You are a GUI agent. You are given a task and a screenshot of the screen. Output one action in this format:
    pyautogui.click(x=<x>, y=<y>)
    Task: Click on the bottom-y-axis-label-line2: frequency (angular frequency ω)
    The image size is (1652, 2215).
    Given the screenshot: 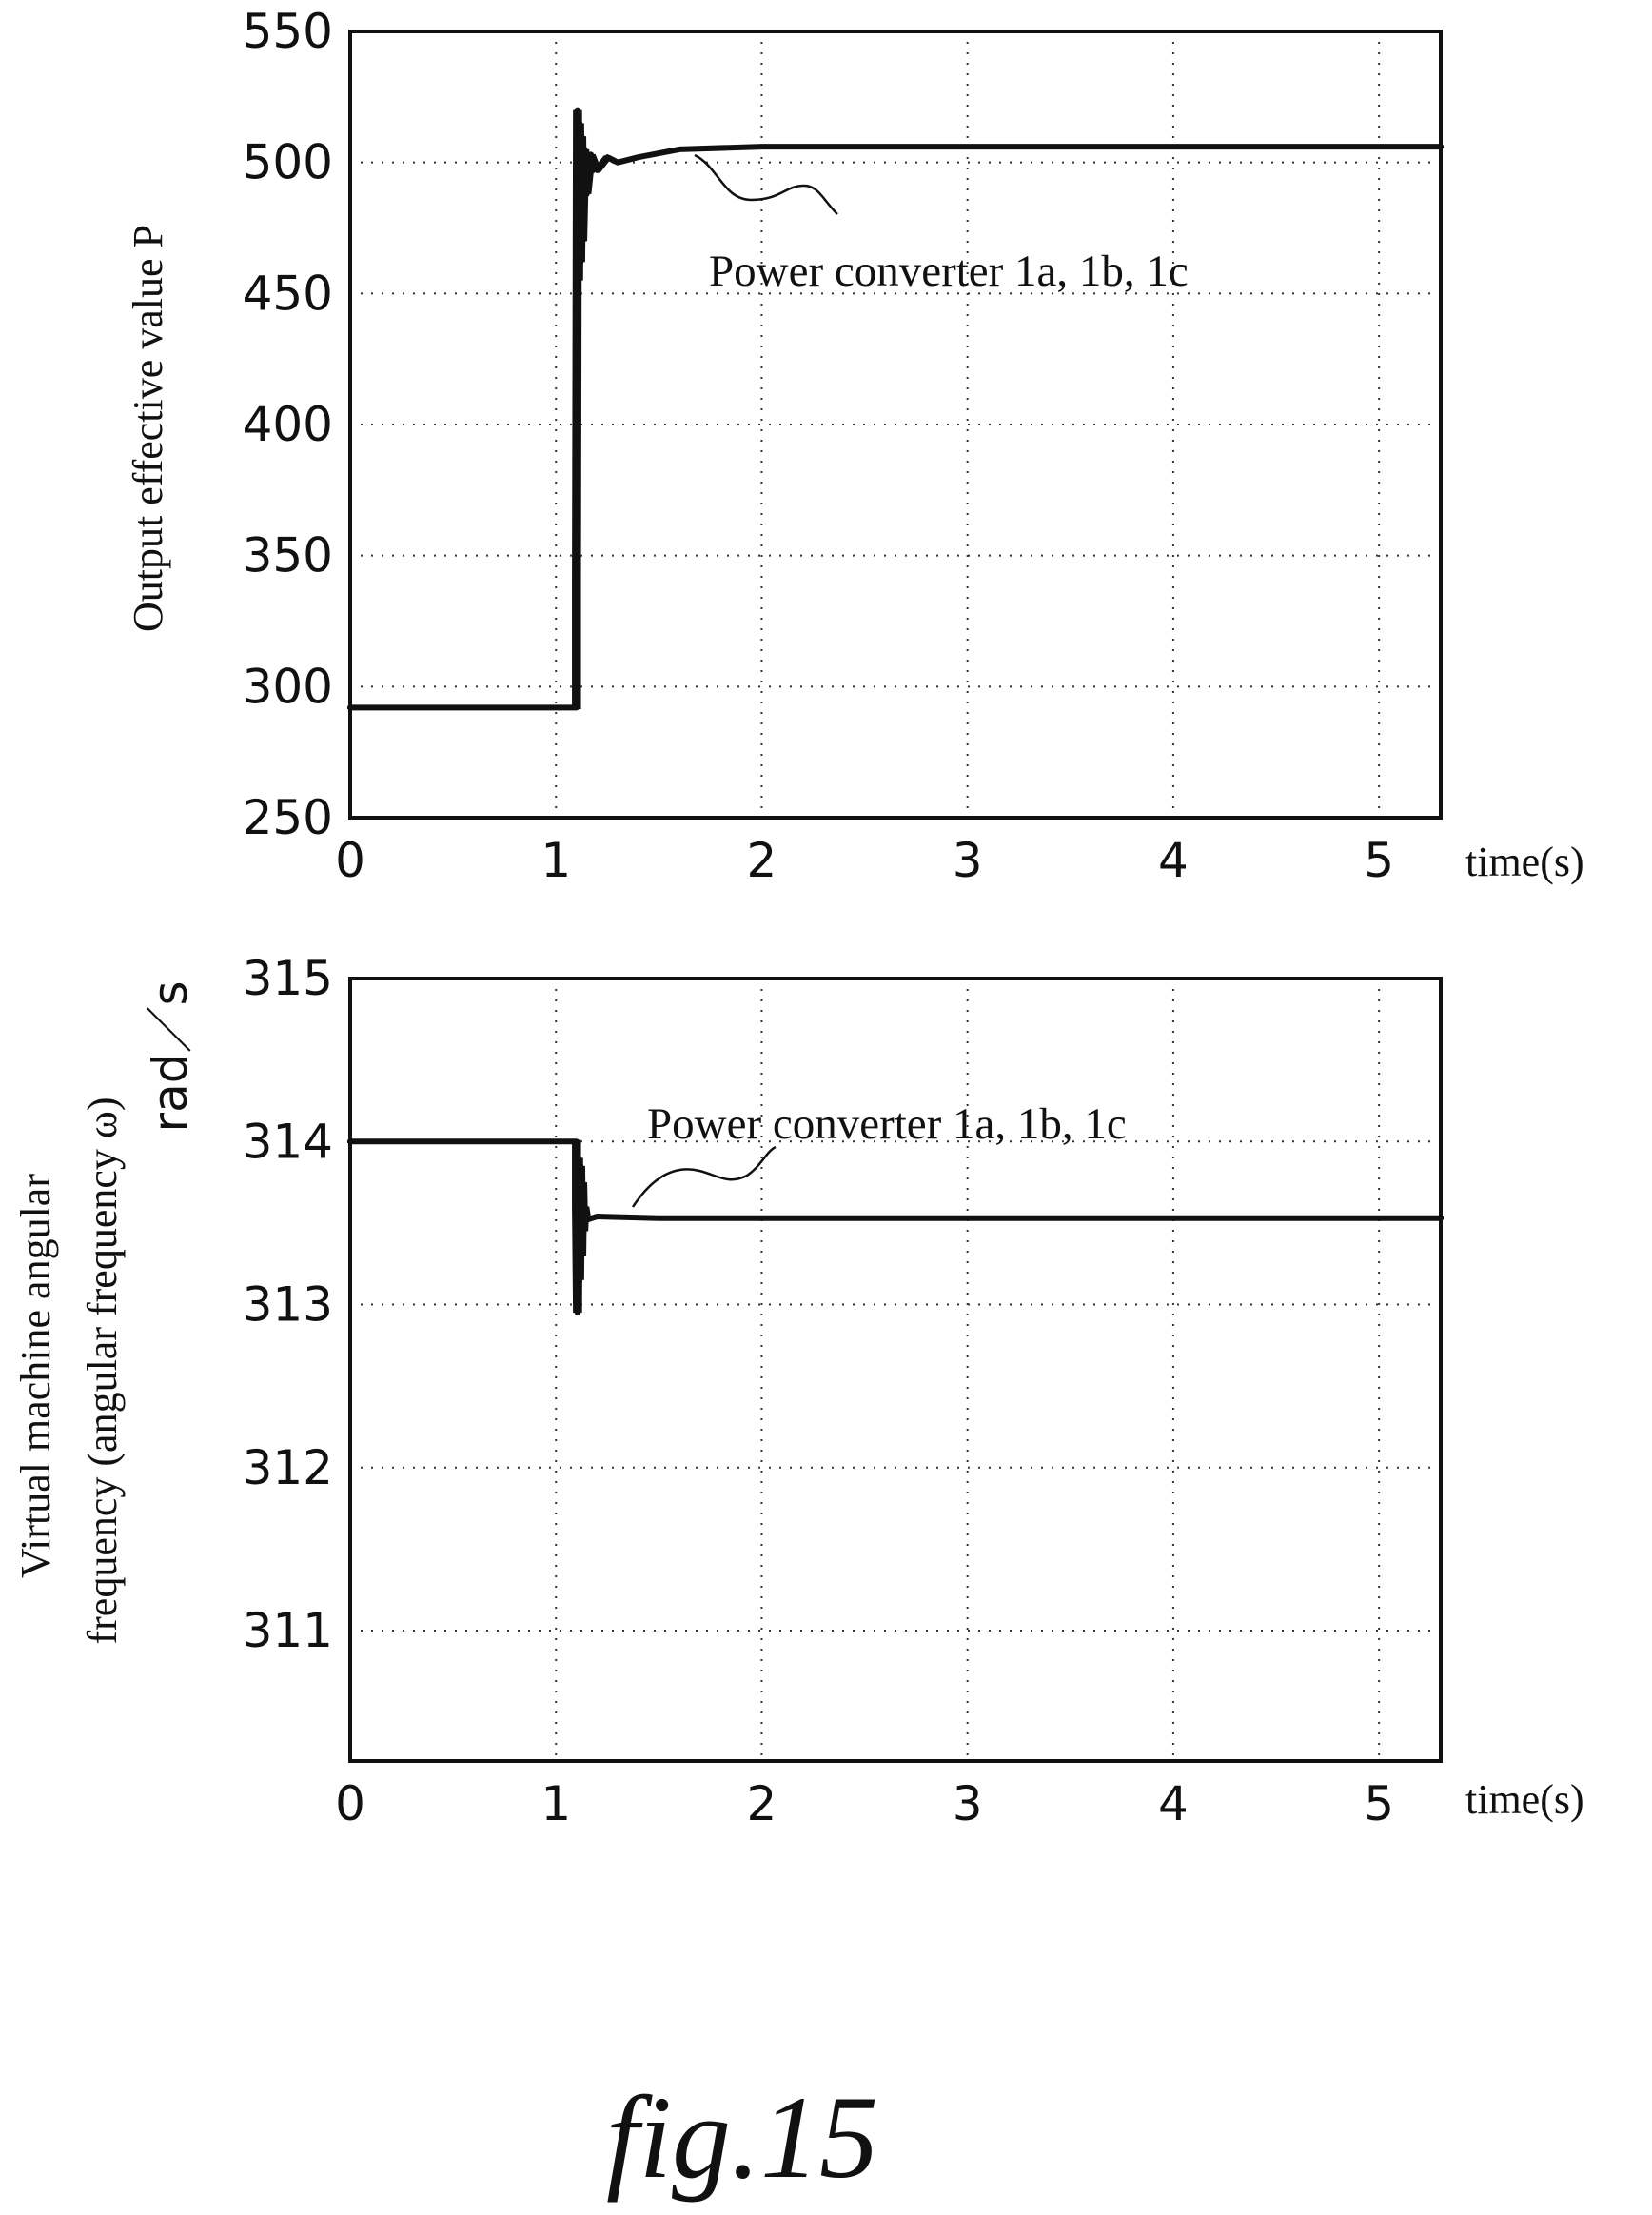 What is the action you would take?
    pyautogui.click(x=103, y=1371)
    